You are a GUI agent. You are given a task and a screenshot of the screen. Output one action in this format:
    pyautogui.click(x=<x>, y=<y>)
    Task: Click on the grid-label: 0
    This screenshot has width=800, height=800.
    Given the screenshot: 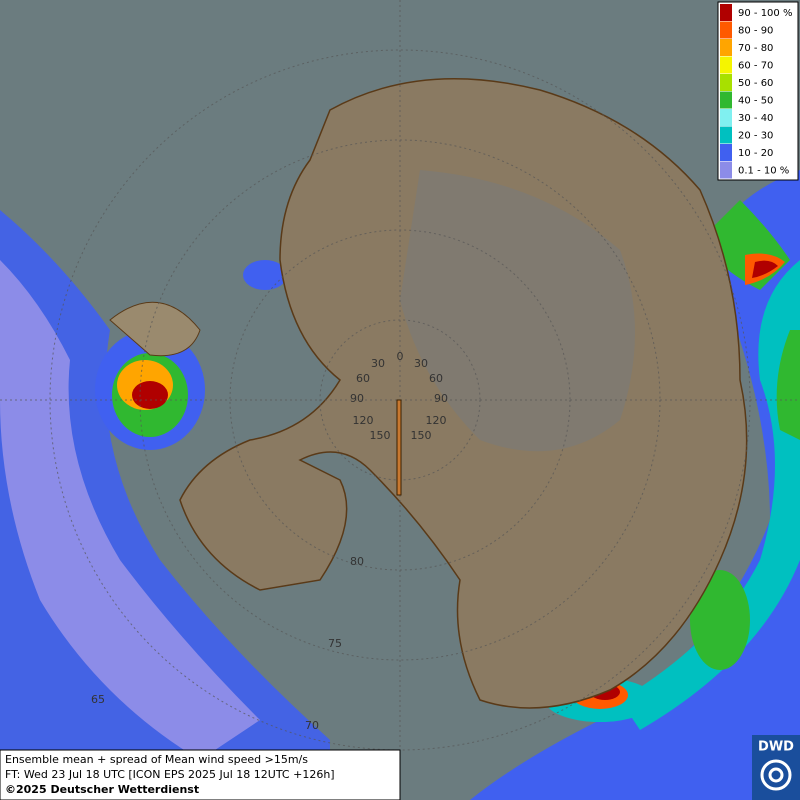 What is the action you would take?
    pyautogui.click(x=400, y=356)
    